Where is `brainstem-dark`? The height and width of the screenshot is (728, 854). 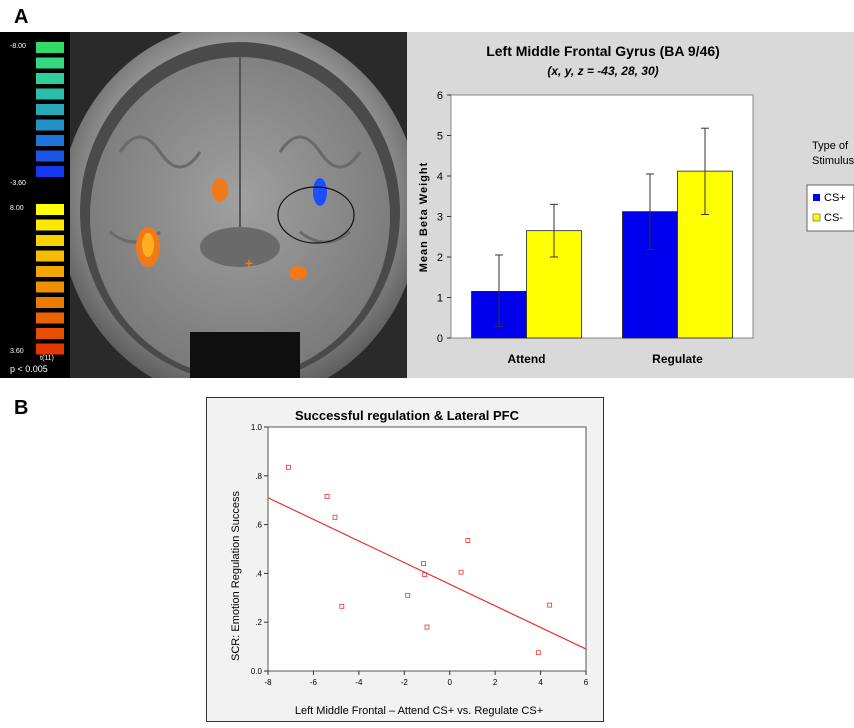 brainstem-dark is located at coordinates (245, 355).